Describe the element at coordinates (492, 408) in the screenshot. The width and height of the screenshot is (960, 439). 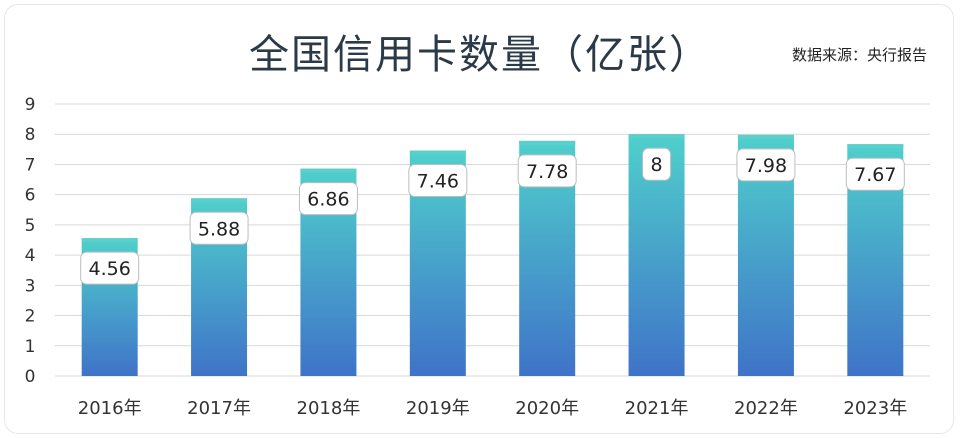
I see `x-axis-labels: 2016年 2017年 2018年 2019年 2020年 2021年 2022年 2023年` at that location.